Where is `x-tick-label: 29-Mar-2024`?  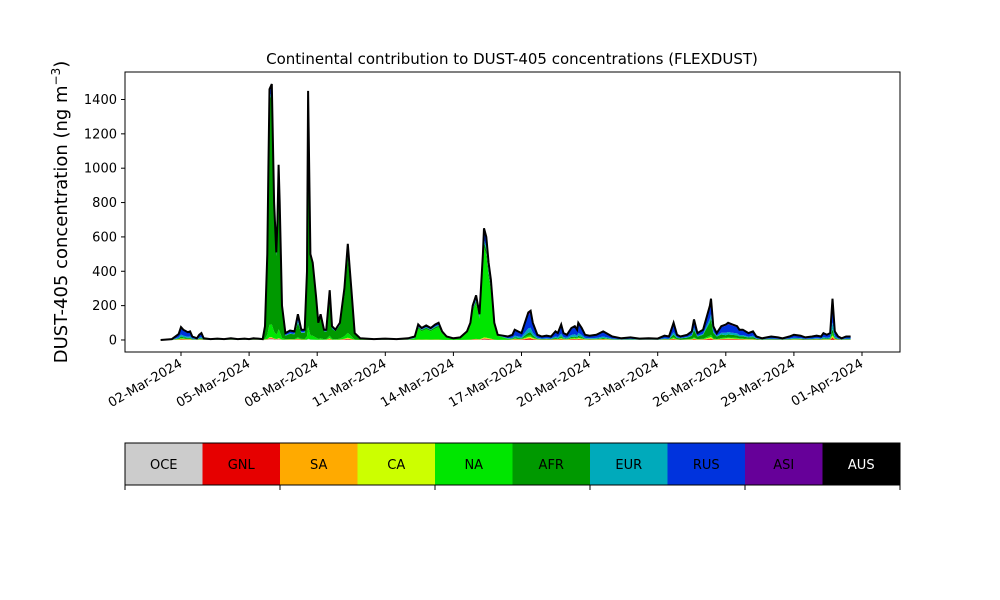 x-tick-label: 29-Mar-2024 is located at coordinates (758, 383).